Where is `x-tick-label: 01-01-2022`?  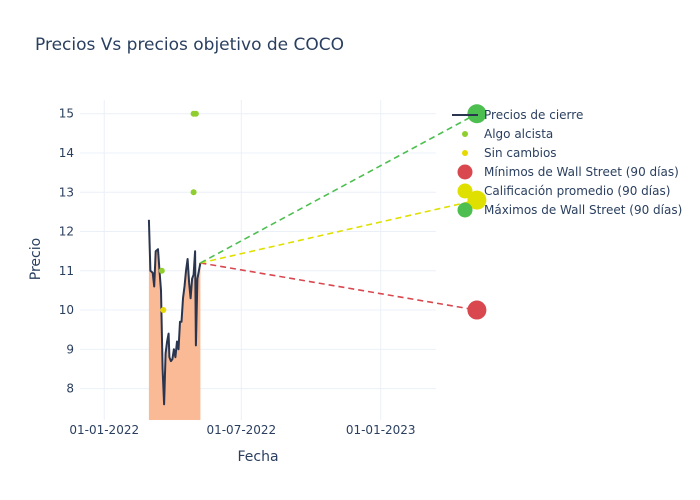
x-tick-label: 01-01-2022 is located at coordinates (104, 430).